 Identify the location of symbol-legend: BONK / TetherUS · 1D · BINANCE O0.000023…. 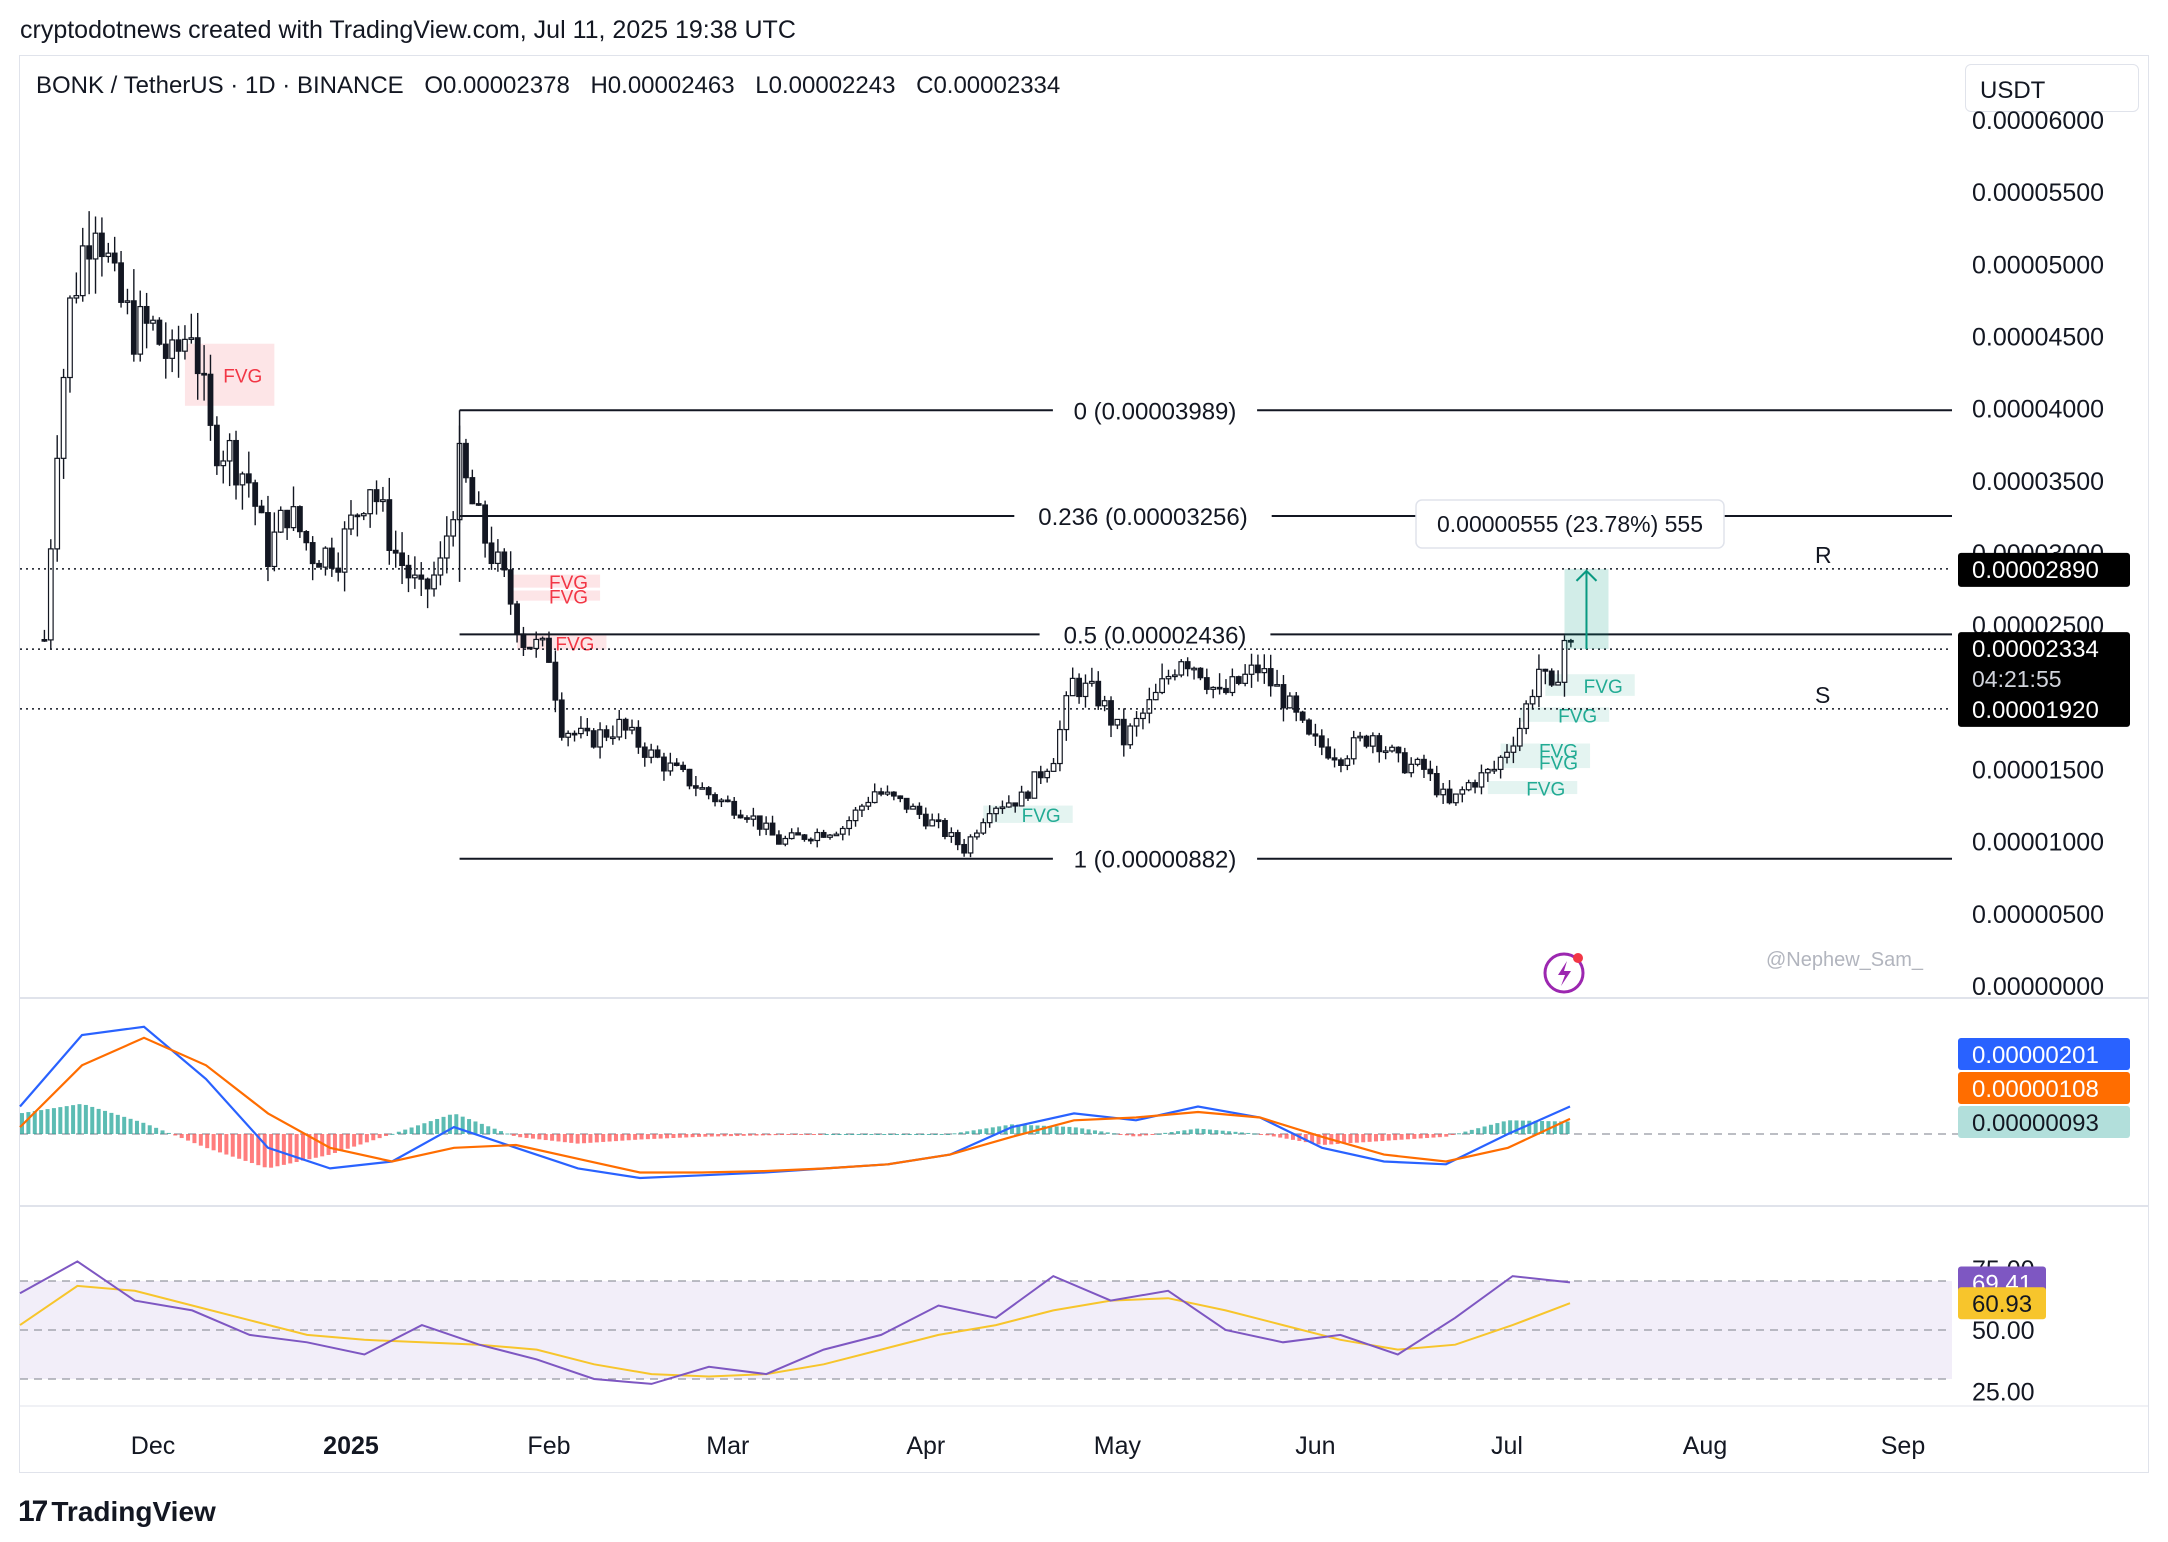
(555, 86).